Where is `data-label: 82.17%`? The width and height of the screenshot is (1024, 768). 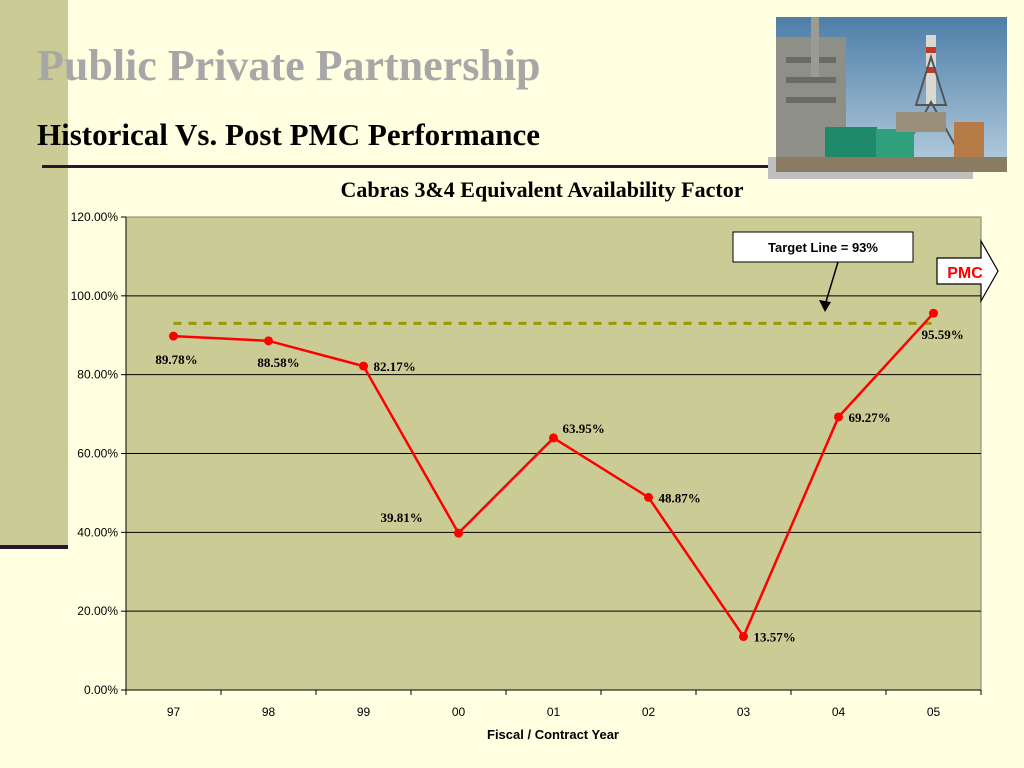 data-label: 82.17% is located at coordinates (395, 366).